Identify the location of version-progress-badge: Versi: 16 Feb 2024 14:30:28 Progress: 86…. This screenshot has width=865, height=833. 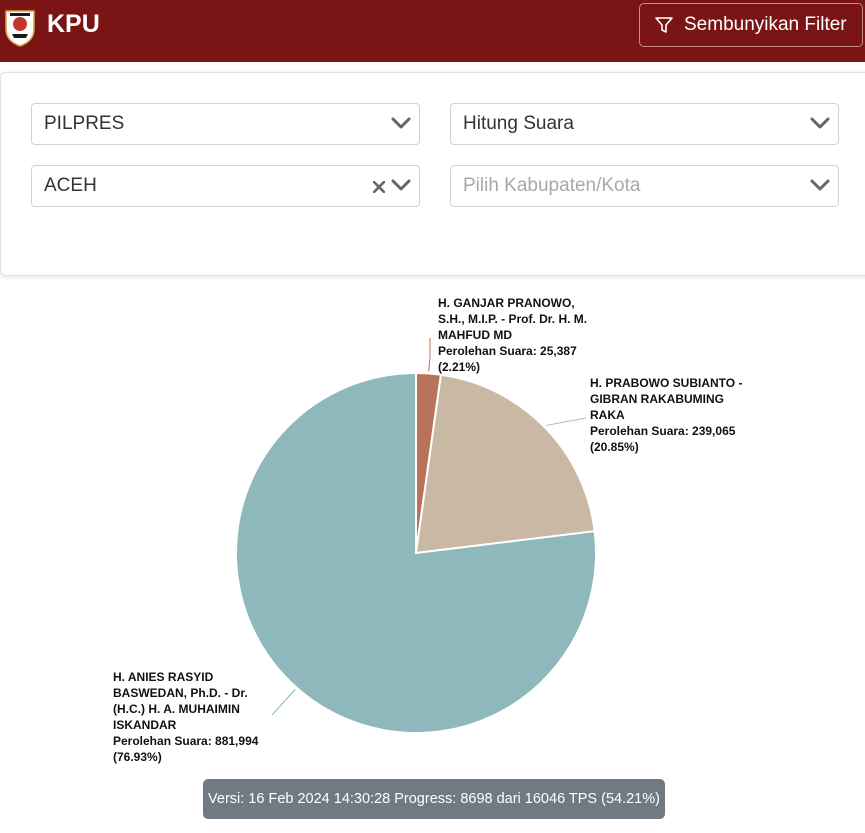
(434, 799).